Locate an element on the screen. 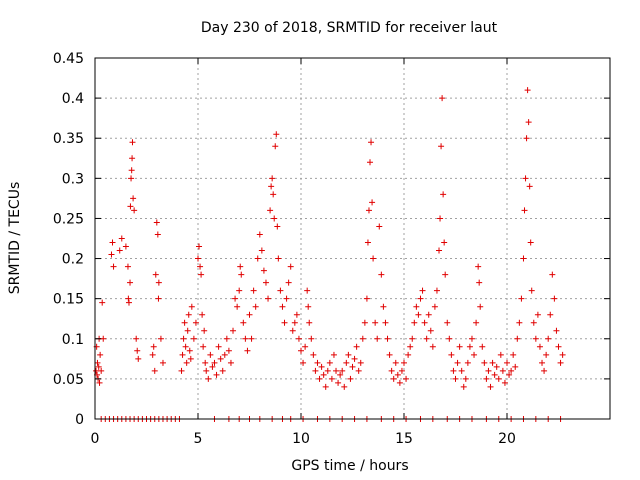  y-tick-label: 0.25 is located at coordinates (68, 219).